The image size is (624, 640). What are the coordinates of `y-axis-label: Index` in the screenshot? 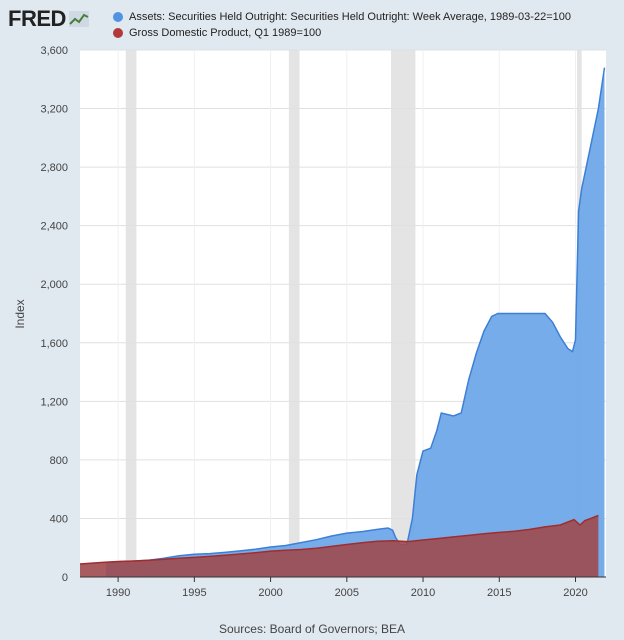 It's located at (20, 313).